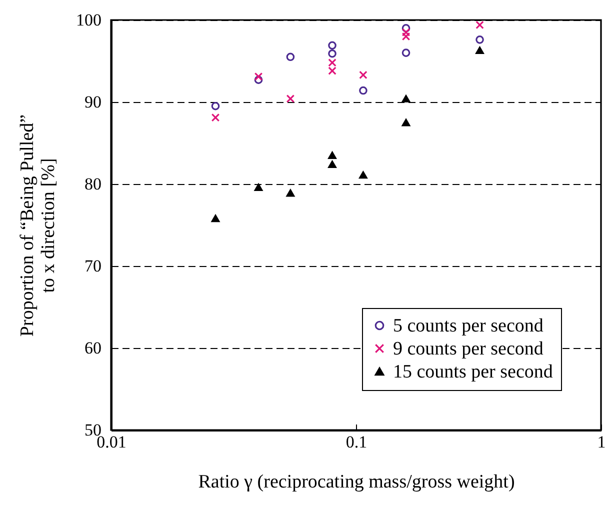  What do you see at coordinates (468, 349) in the screenshot?
I see `legend-label: 9 counts per second` at bounding box center [468, 349].